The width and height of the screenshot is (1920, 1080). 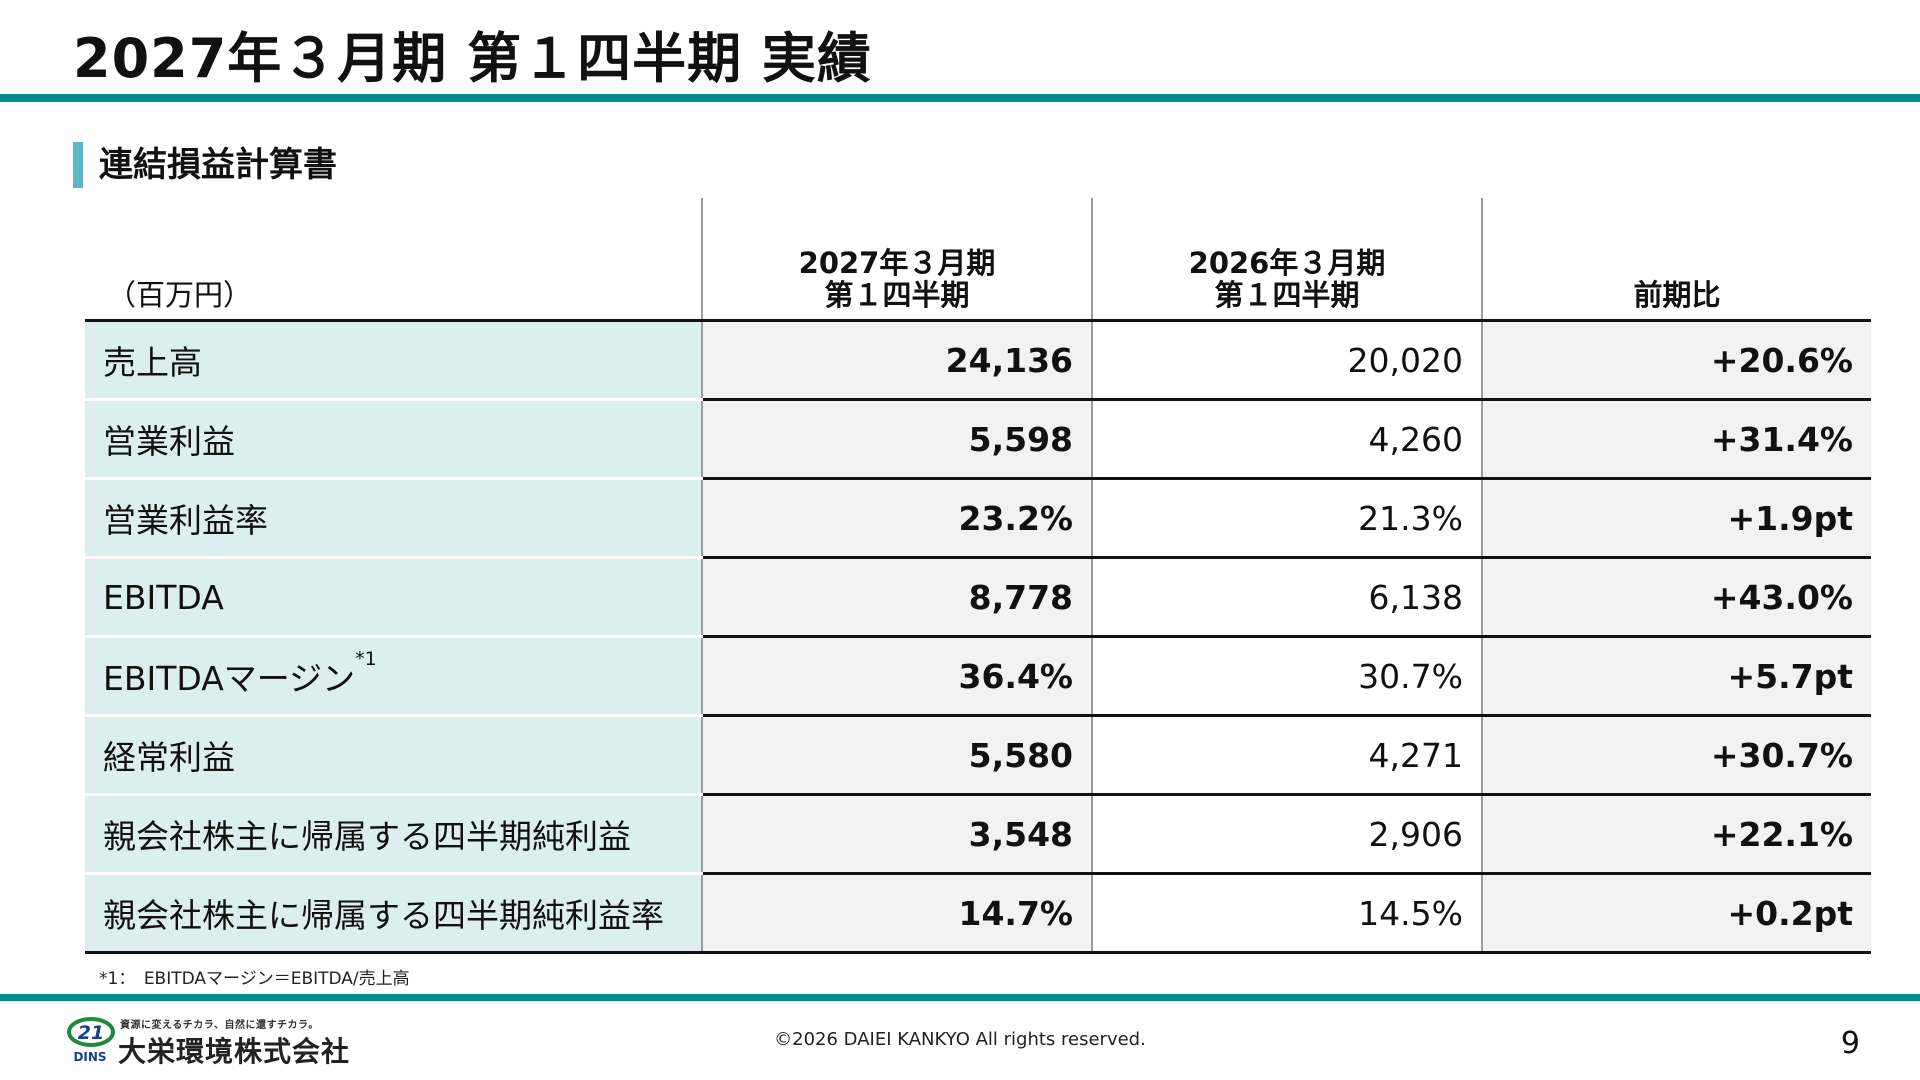 I want to click on footer-rule, so click(x=960, y=997).